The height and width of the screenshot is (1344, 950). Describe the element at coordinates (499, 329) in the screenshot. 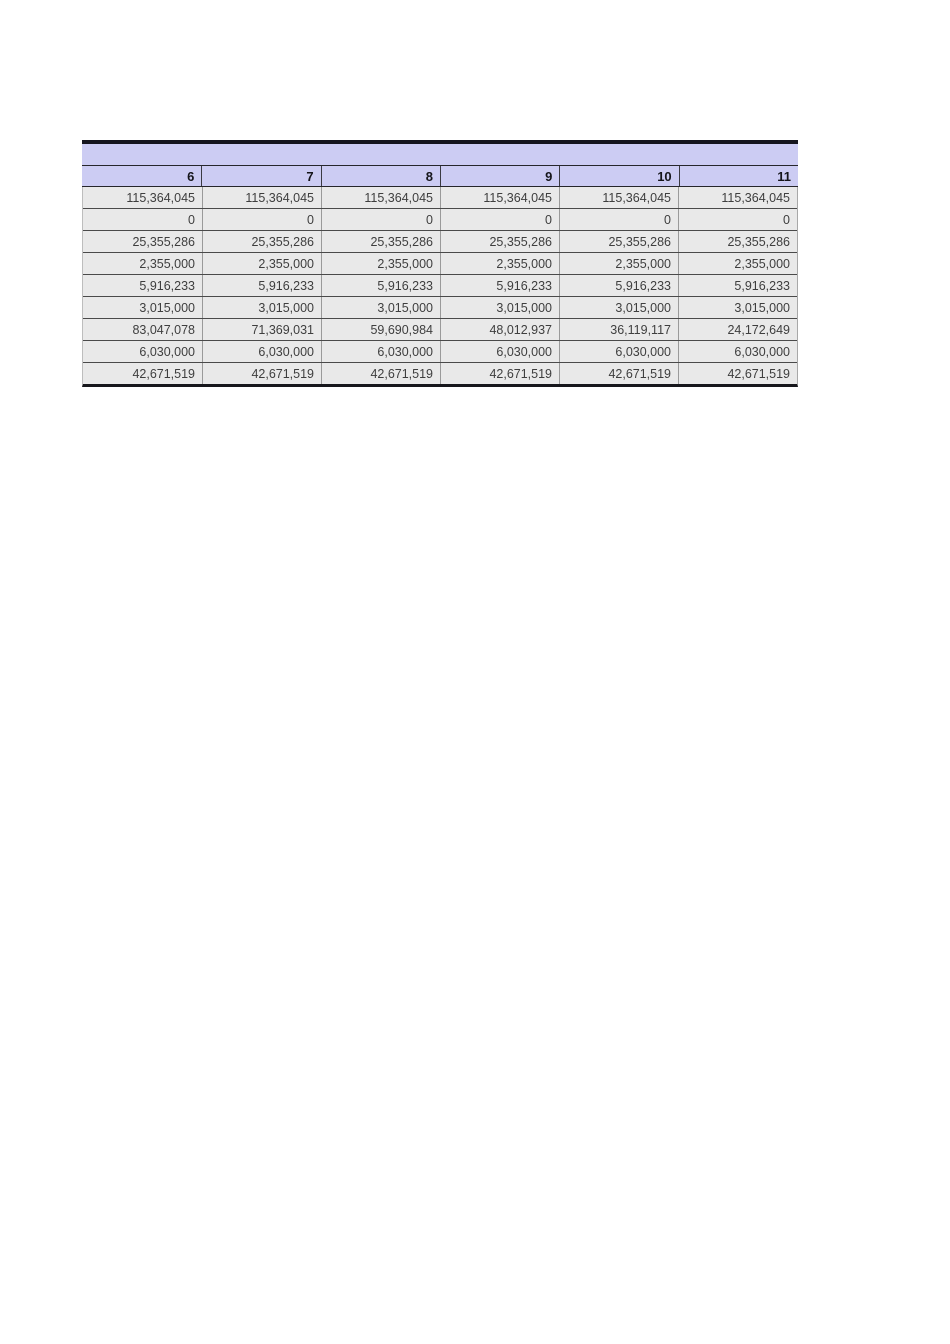

I see `table-cell: 48,012,937` at that location.